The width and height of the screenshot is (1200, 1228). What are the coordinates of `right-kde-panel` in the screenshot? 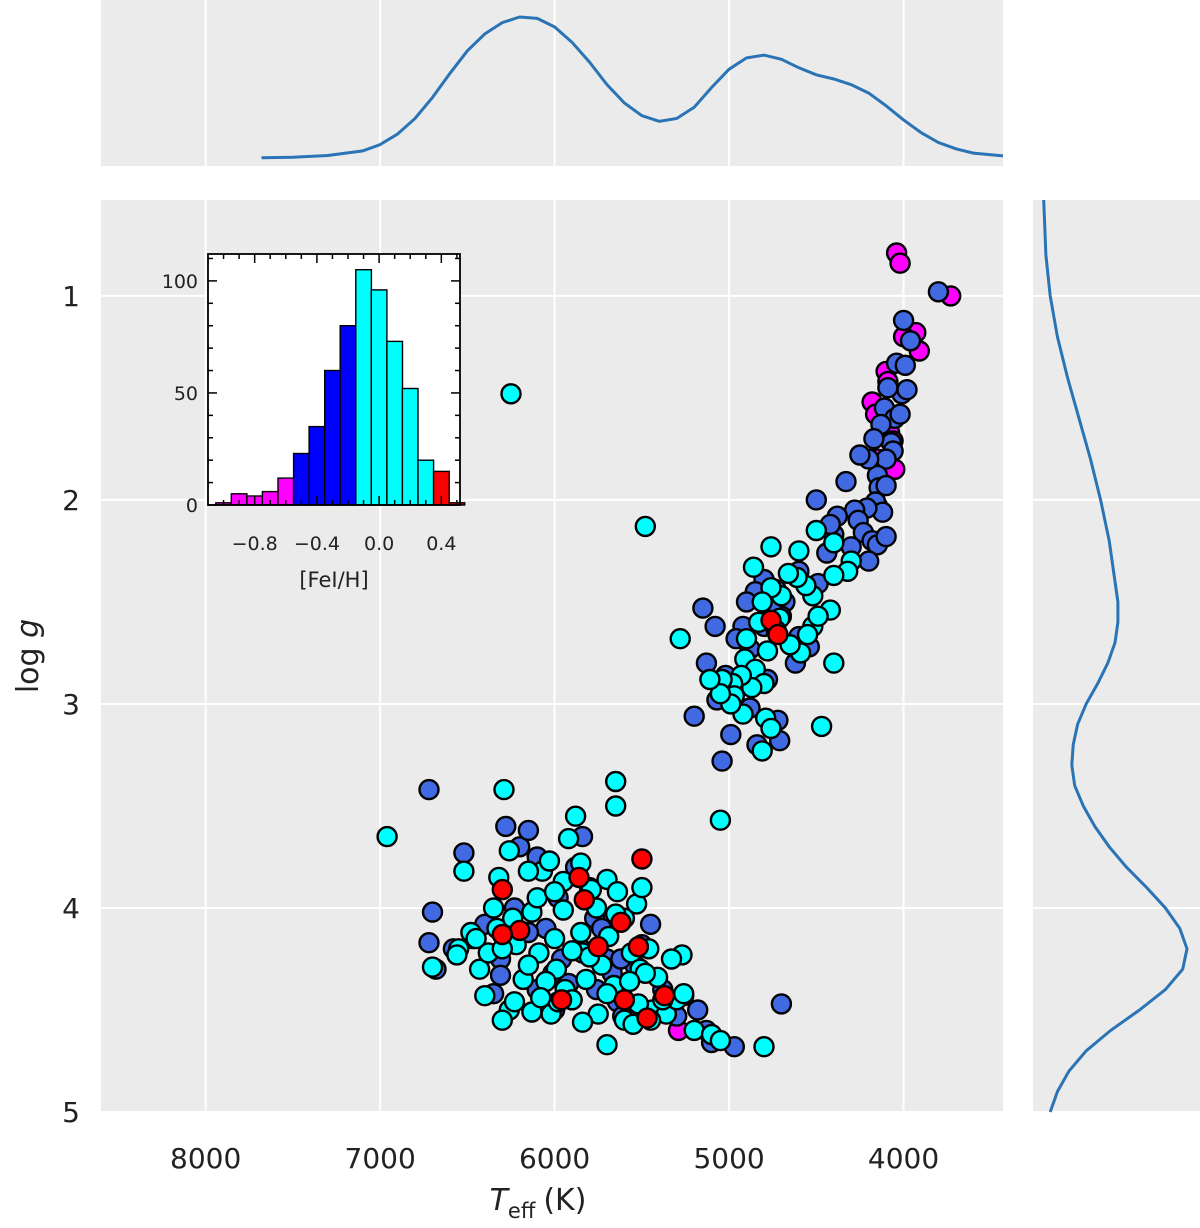 It's located at (1116, 656).